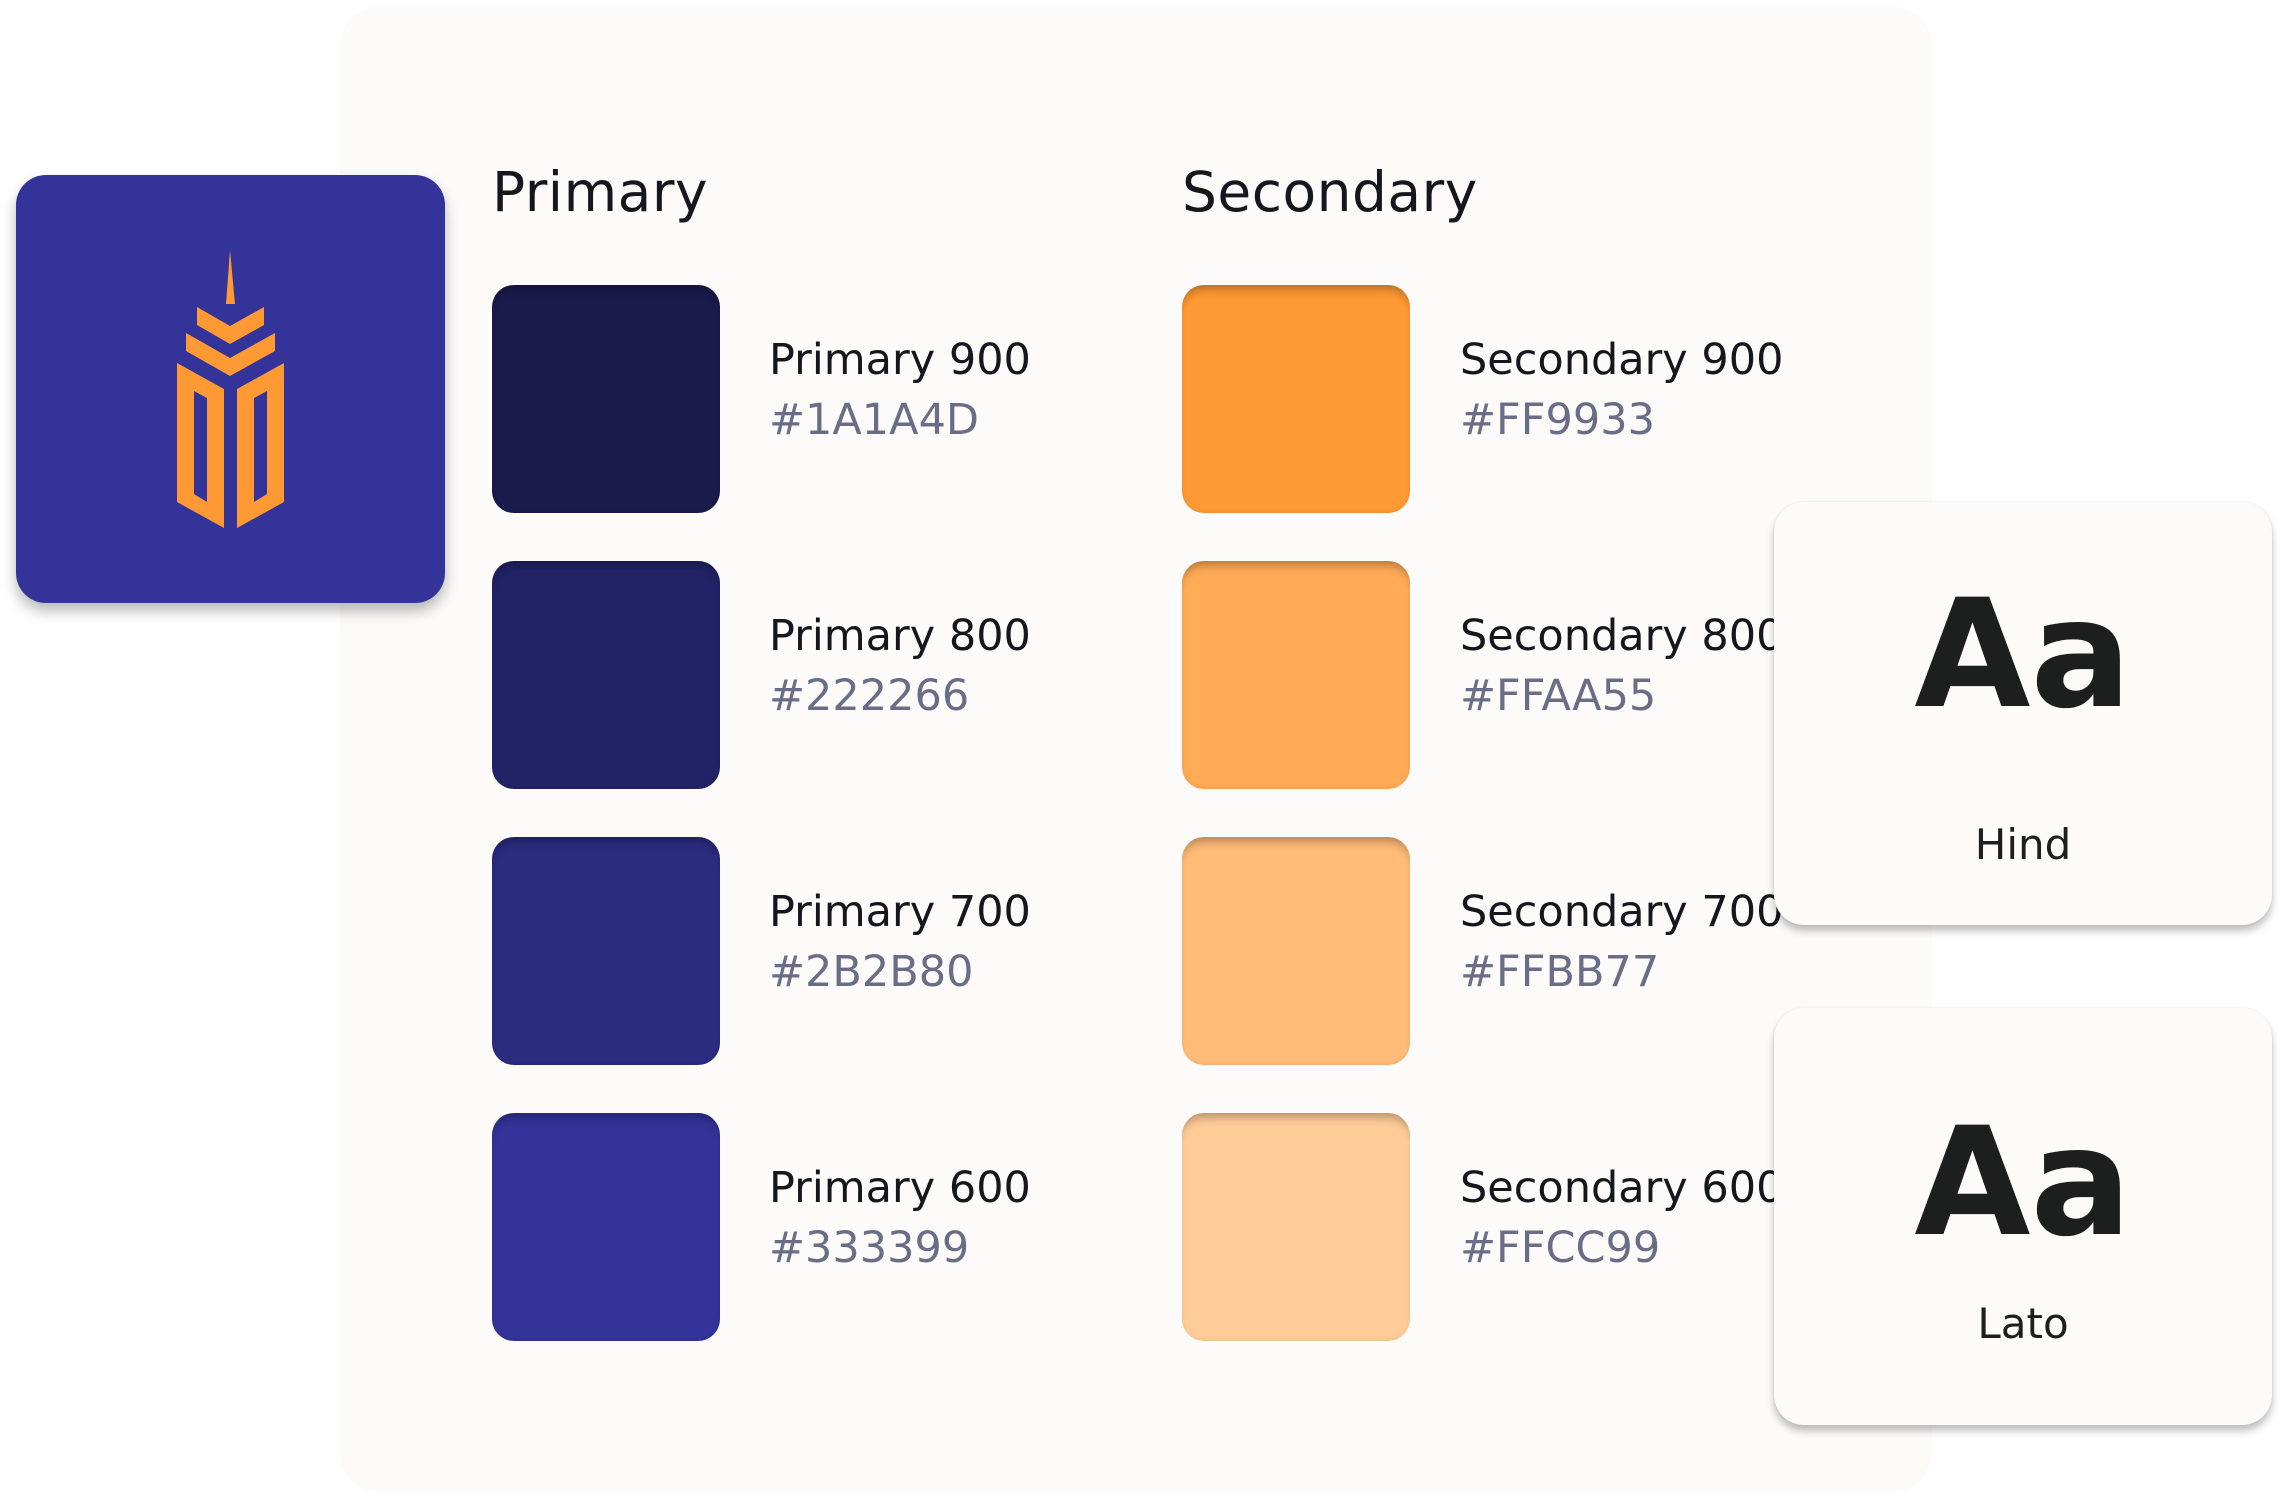 The height and width of the screenshot is (1497, 2294). Describe the element at coordinates (2023, 844) in the screenshot. I see `font-name: Hind` at that location.